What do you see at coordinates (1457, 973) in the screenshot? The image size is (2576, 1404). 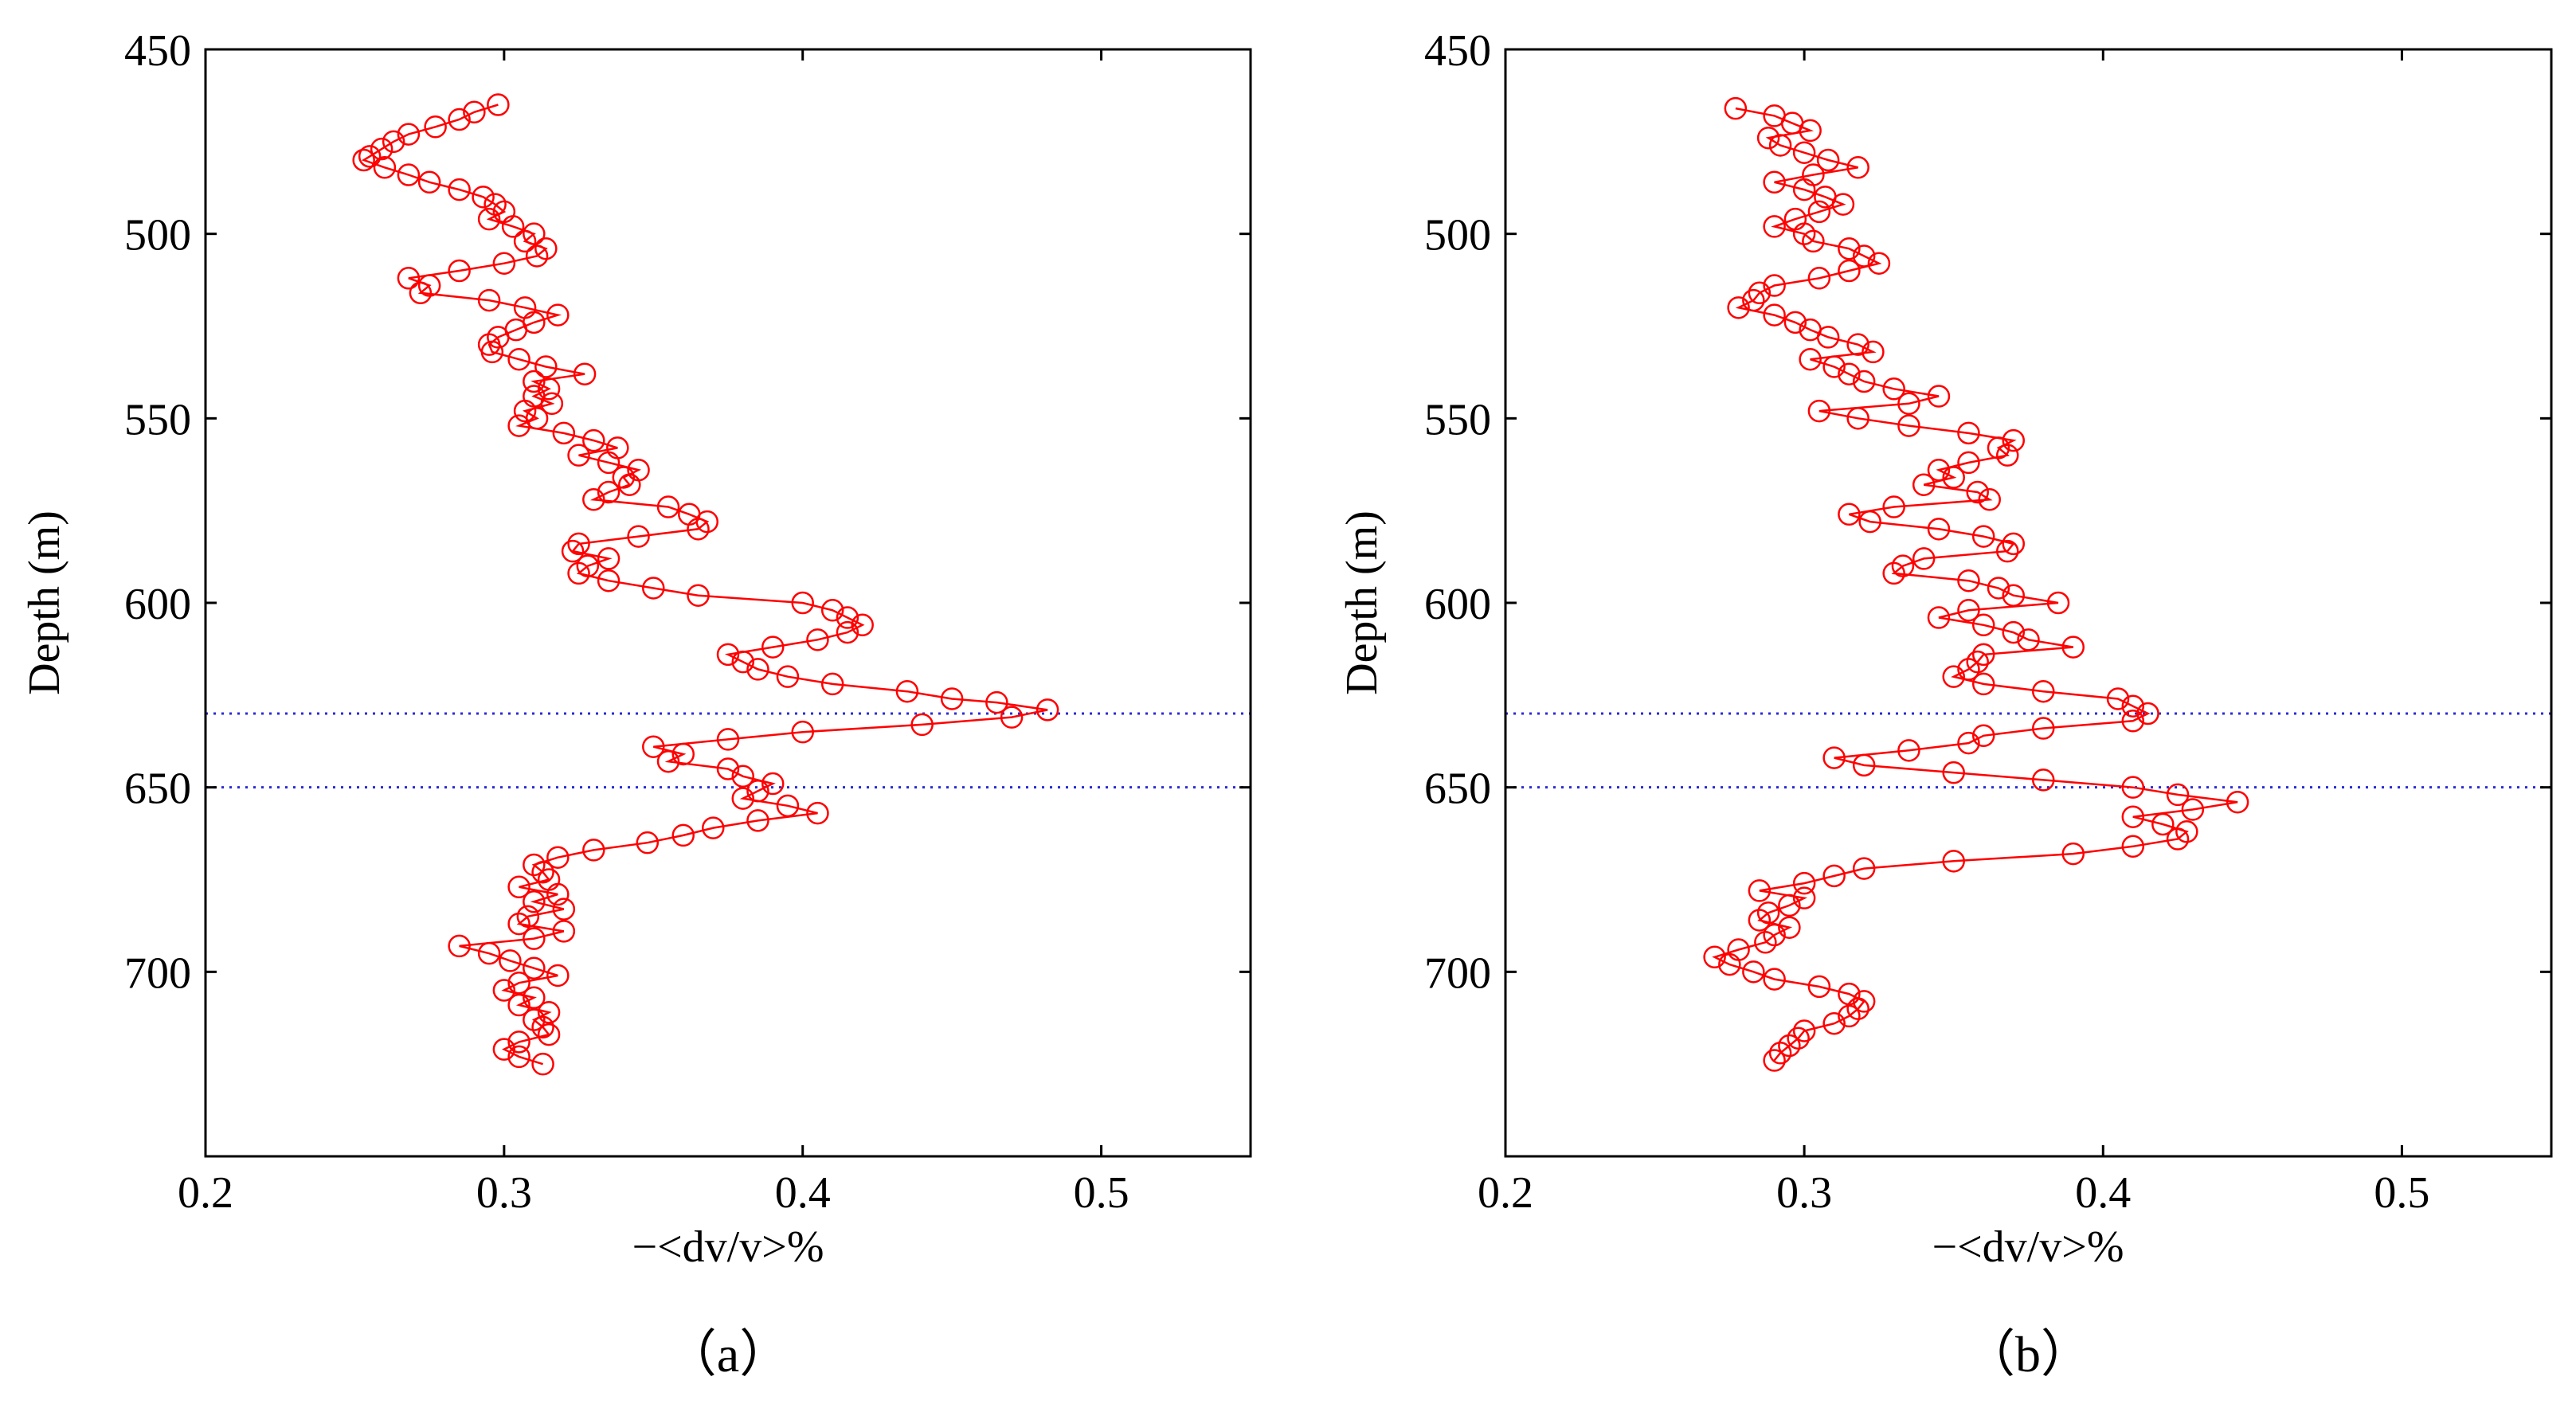 I see `y-tick-label-b-5: 700` at bounding box center [1457, 973].